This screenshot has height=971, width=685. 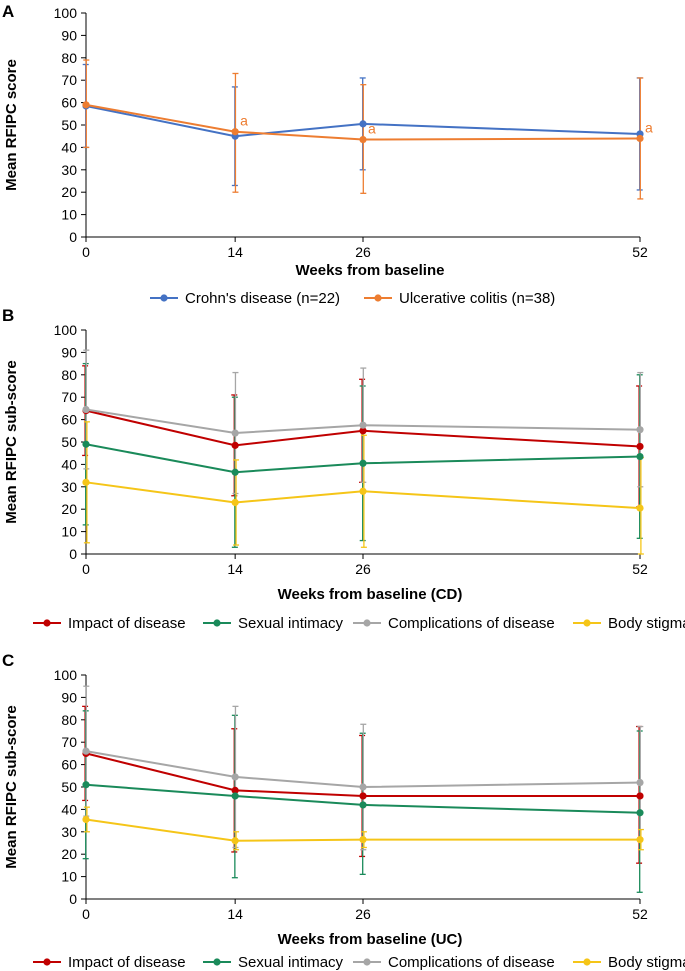 I want to click on legend-label: Body stigma, so click(x=646, y=962).